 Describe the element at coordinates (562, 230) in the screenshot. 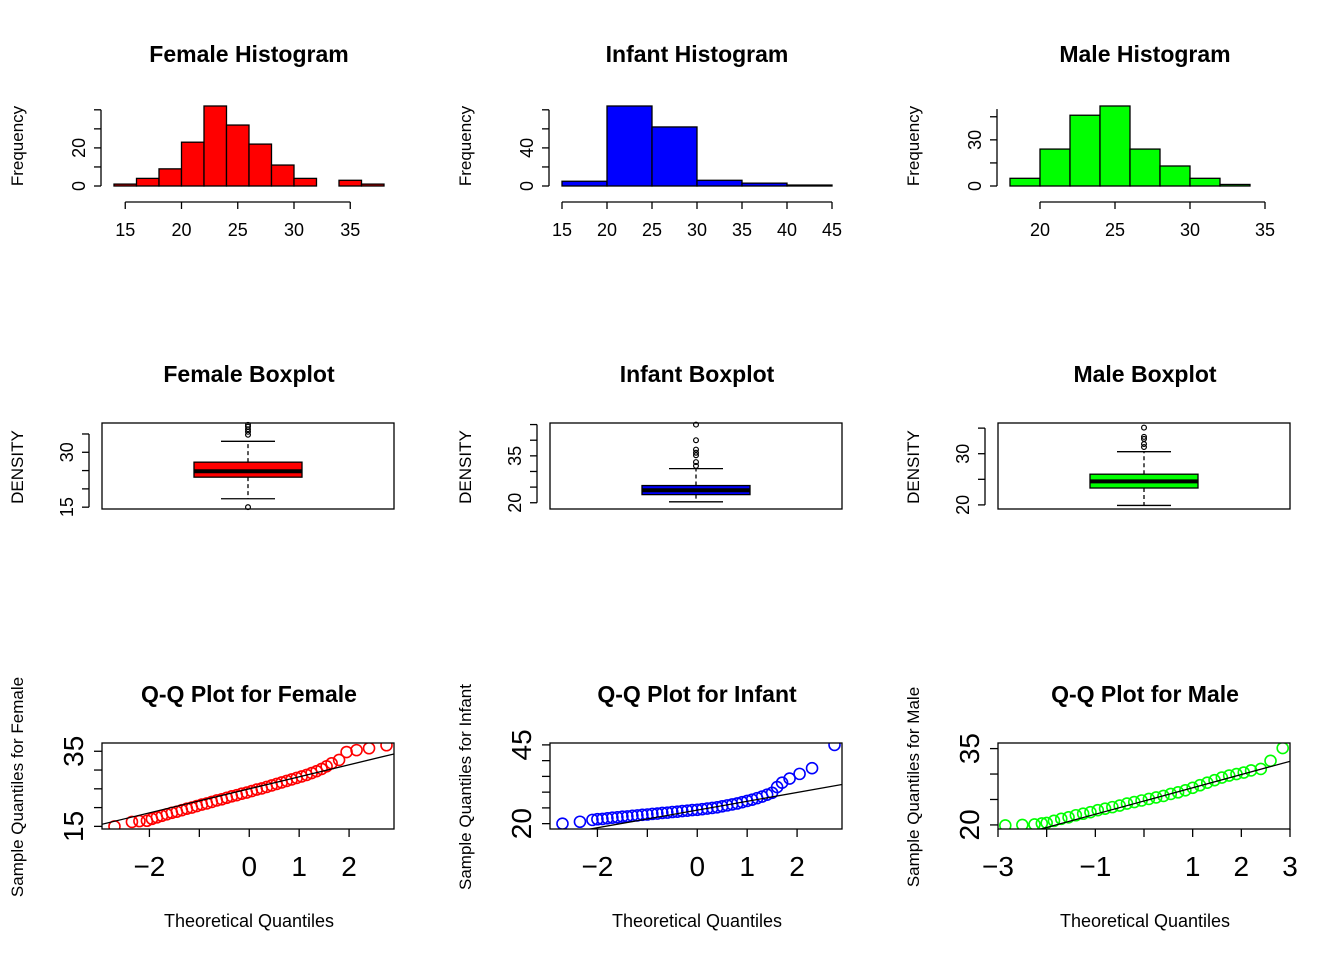

I see `x-tick-label: 15` at that location.